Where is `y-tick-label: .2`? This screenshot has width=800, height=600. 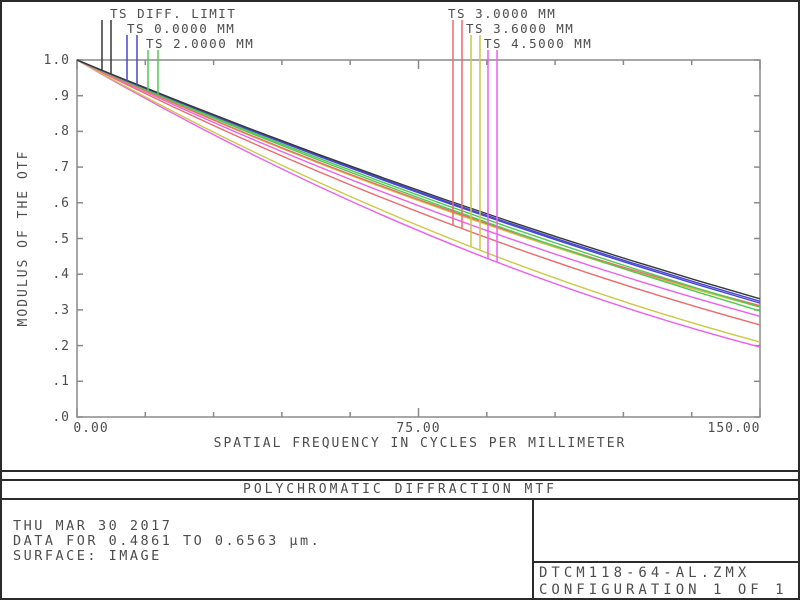
y-tick-label: .2 is located at coordinates (61, 346).